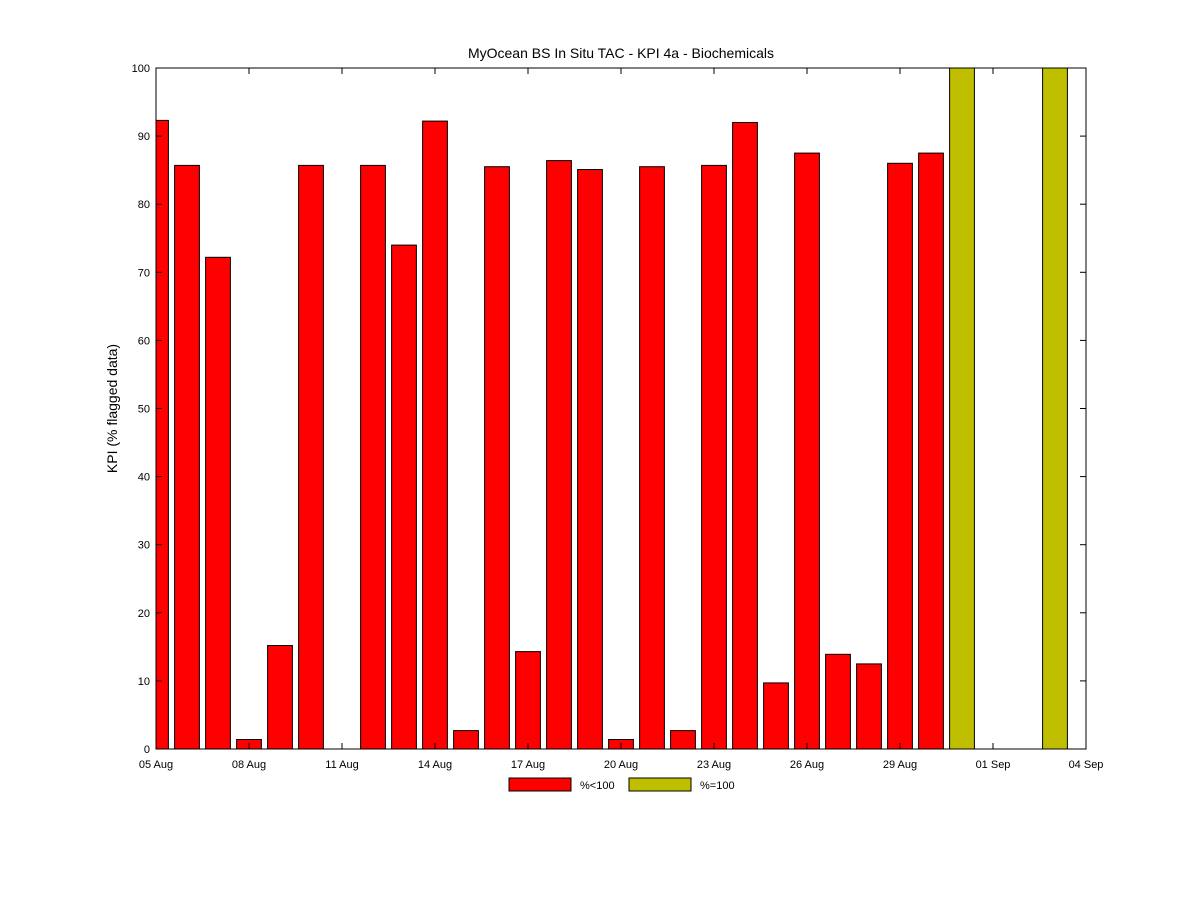 The image size is (1200, 900). What do you see at coordinates (141, 69) in the screenshot?
I see `y-tick-label: 100` at bounding box center [141, 69].